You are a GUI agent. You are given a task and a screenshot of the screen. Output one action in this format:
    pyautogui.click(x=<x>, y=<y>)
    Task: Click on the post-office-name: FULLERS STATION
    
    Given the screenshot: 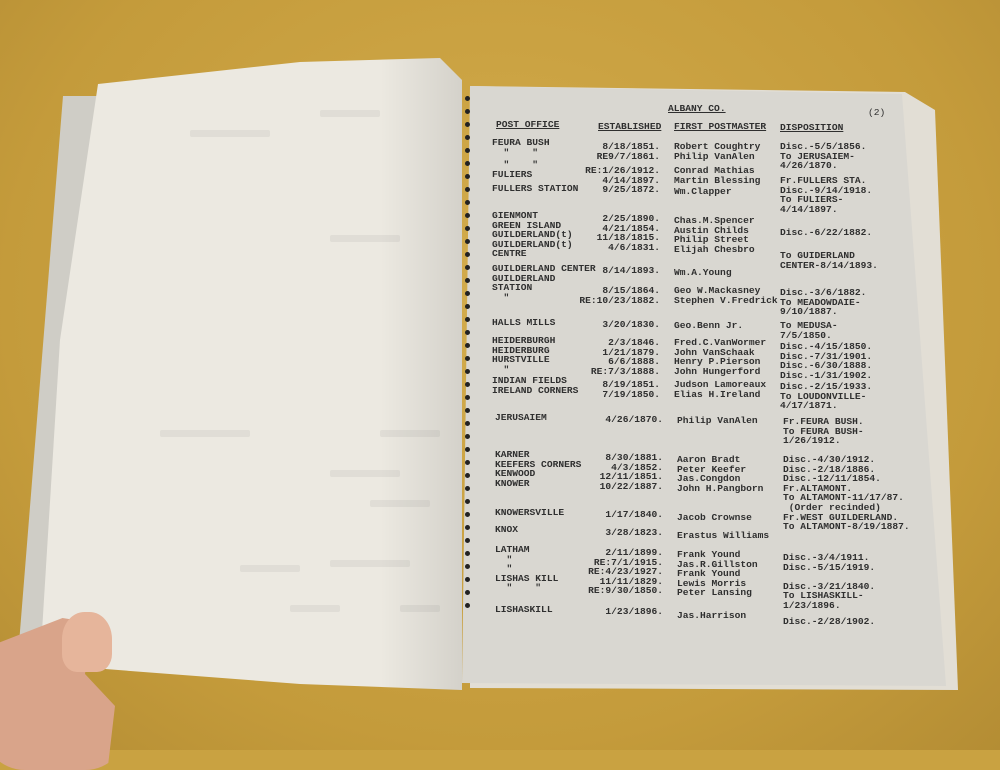 What is the action you would take?
    pyautogui.click(x=535, y=188)
    